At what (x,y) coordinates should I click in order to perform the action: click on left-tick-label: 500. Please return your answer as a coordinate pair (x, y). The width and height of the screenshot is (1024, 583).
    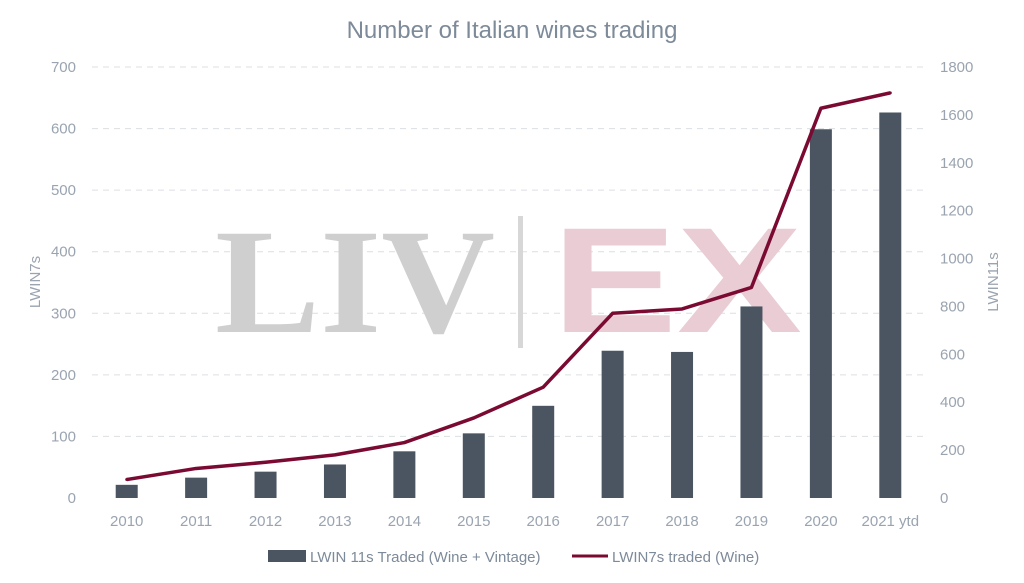
    Looking at the image, I should click on (63, 190).